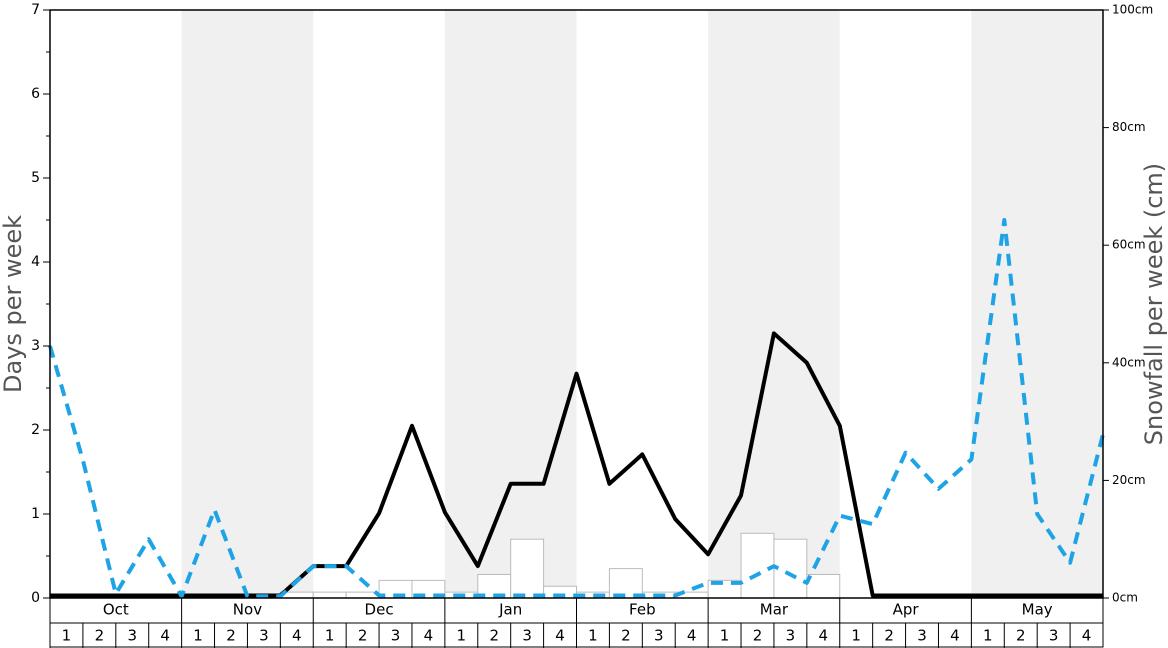 The height and width of the screenshot is (648, 1168). Describe the element at coordinates (35, 514) in the screenshot. I see `y-tick-label: 1` at that location.